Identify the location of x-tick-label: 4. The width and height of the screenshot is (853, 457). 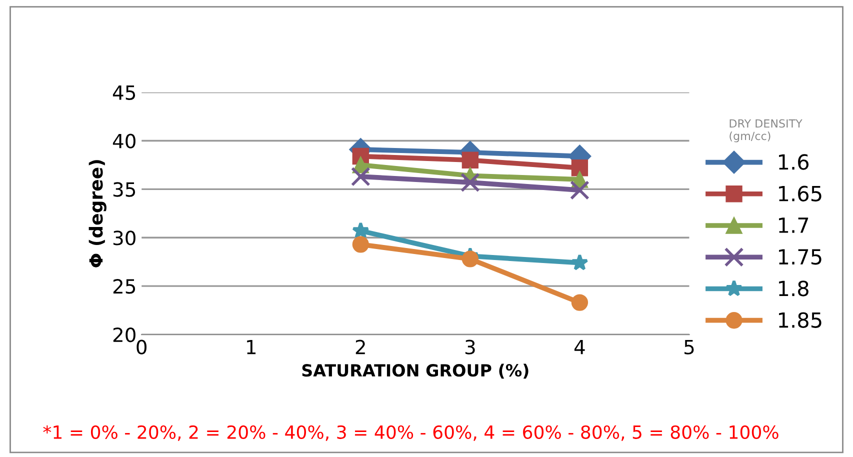
(579, 347).